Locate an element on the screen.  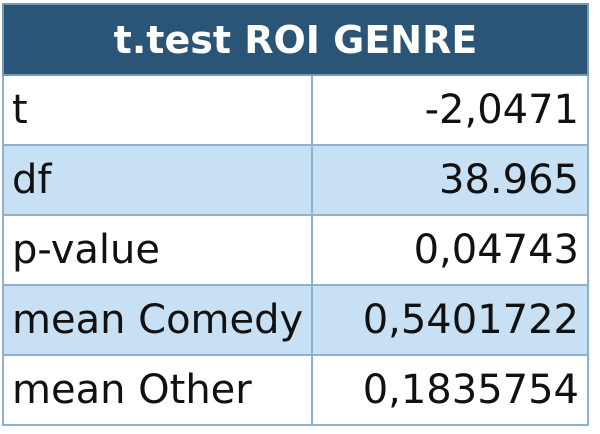
row-value-df: 38.965 is located at coordinates (450, 180).